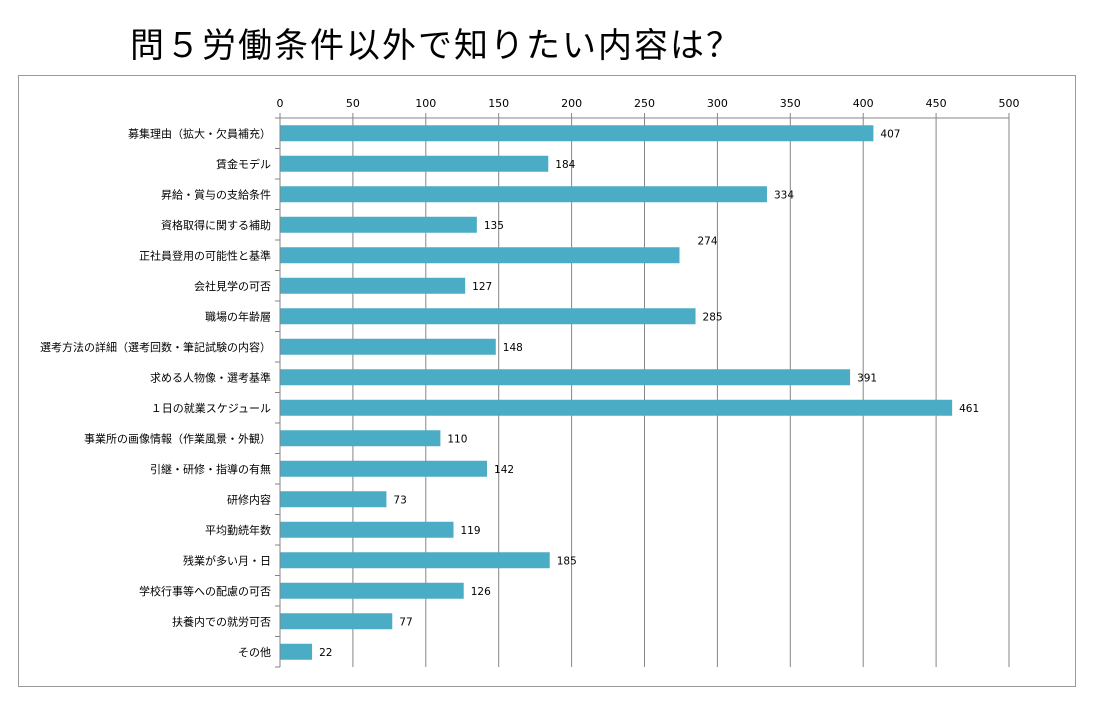 This screenshot has height=712, width=1100. I want to click on category-label: 平均勤続年数, so click(238, 530).